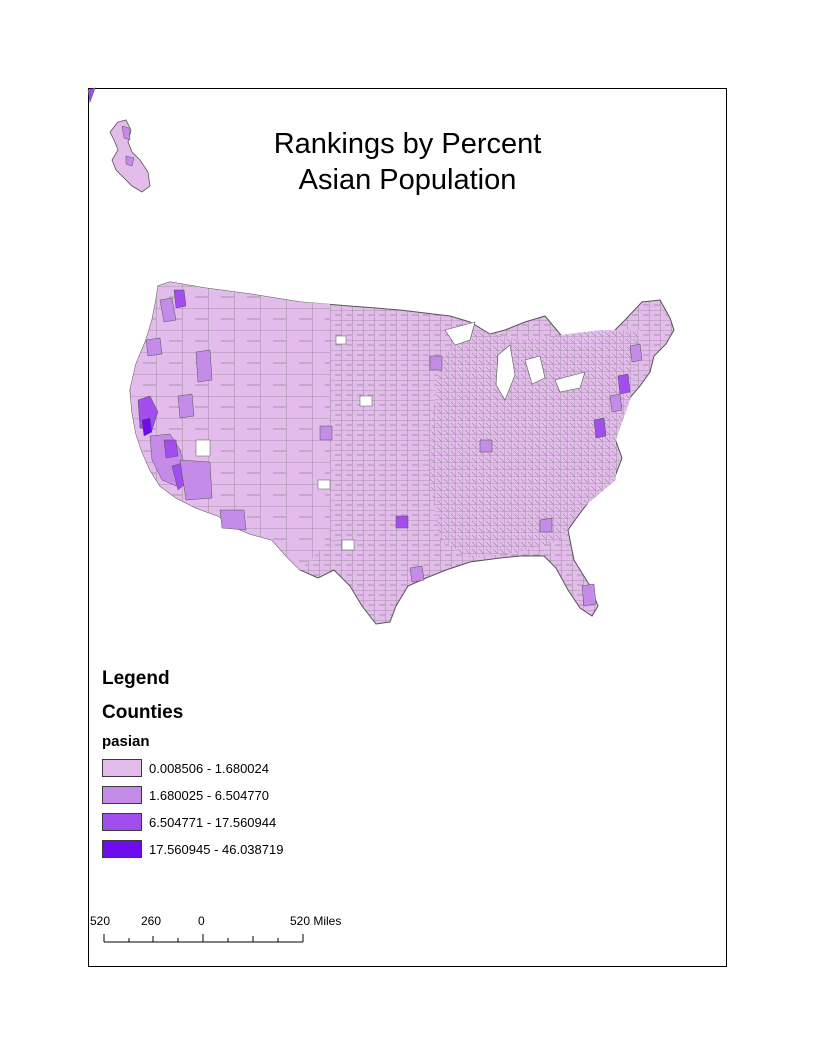  Describe the element at coordinates (136, 678) in the screenshot. I see `legend-heading: Legend` at that location.